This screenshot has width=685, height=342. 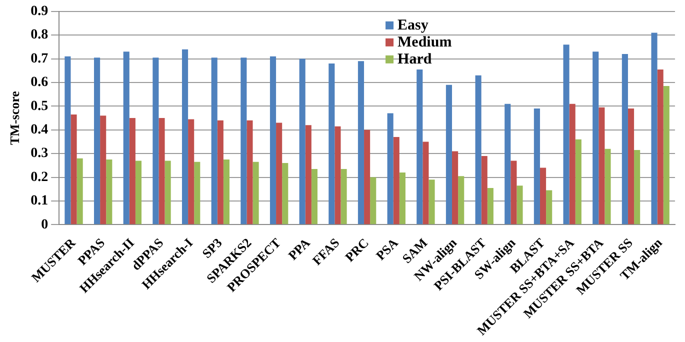 I want to click on legend-label: Easy, so click(x=413, y=25).